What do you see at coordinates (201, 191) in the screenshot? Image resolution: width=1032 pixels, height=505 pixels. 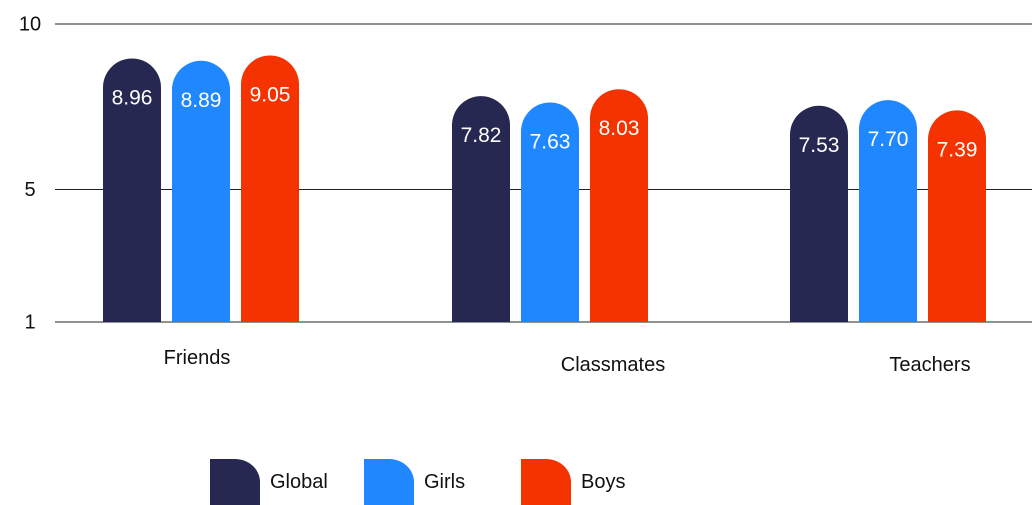 I see `bar-girls-friends` at bounding box center [201, 191].